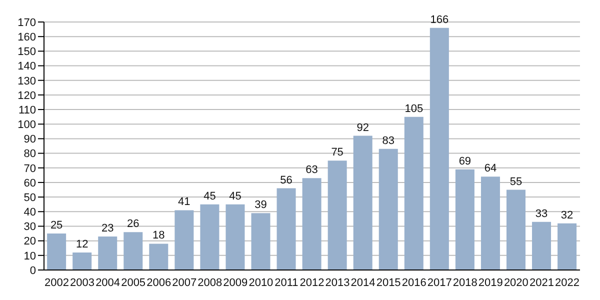 Image resolution: width=600 pixels, height=300 pixels. Describe the element at coordinates (516, 182) in the screenshot. I see `data-label: 55` at that location.